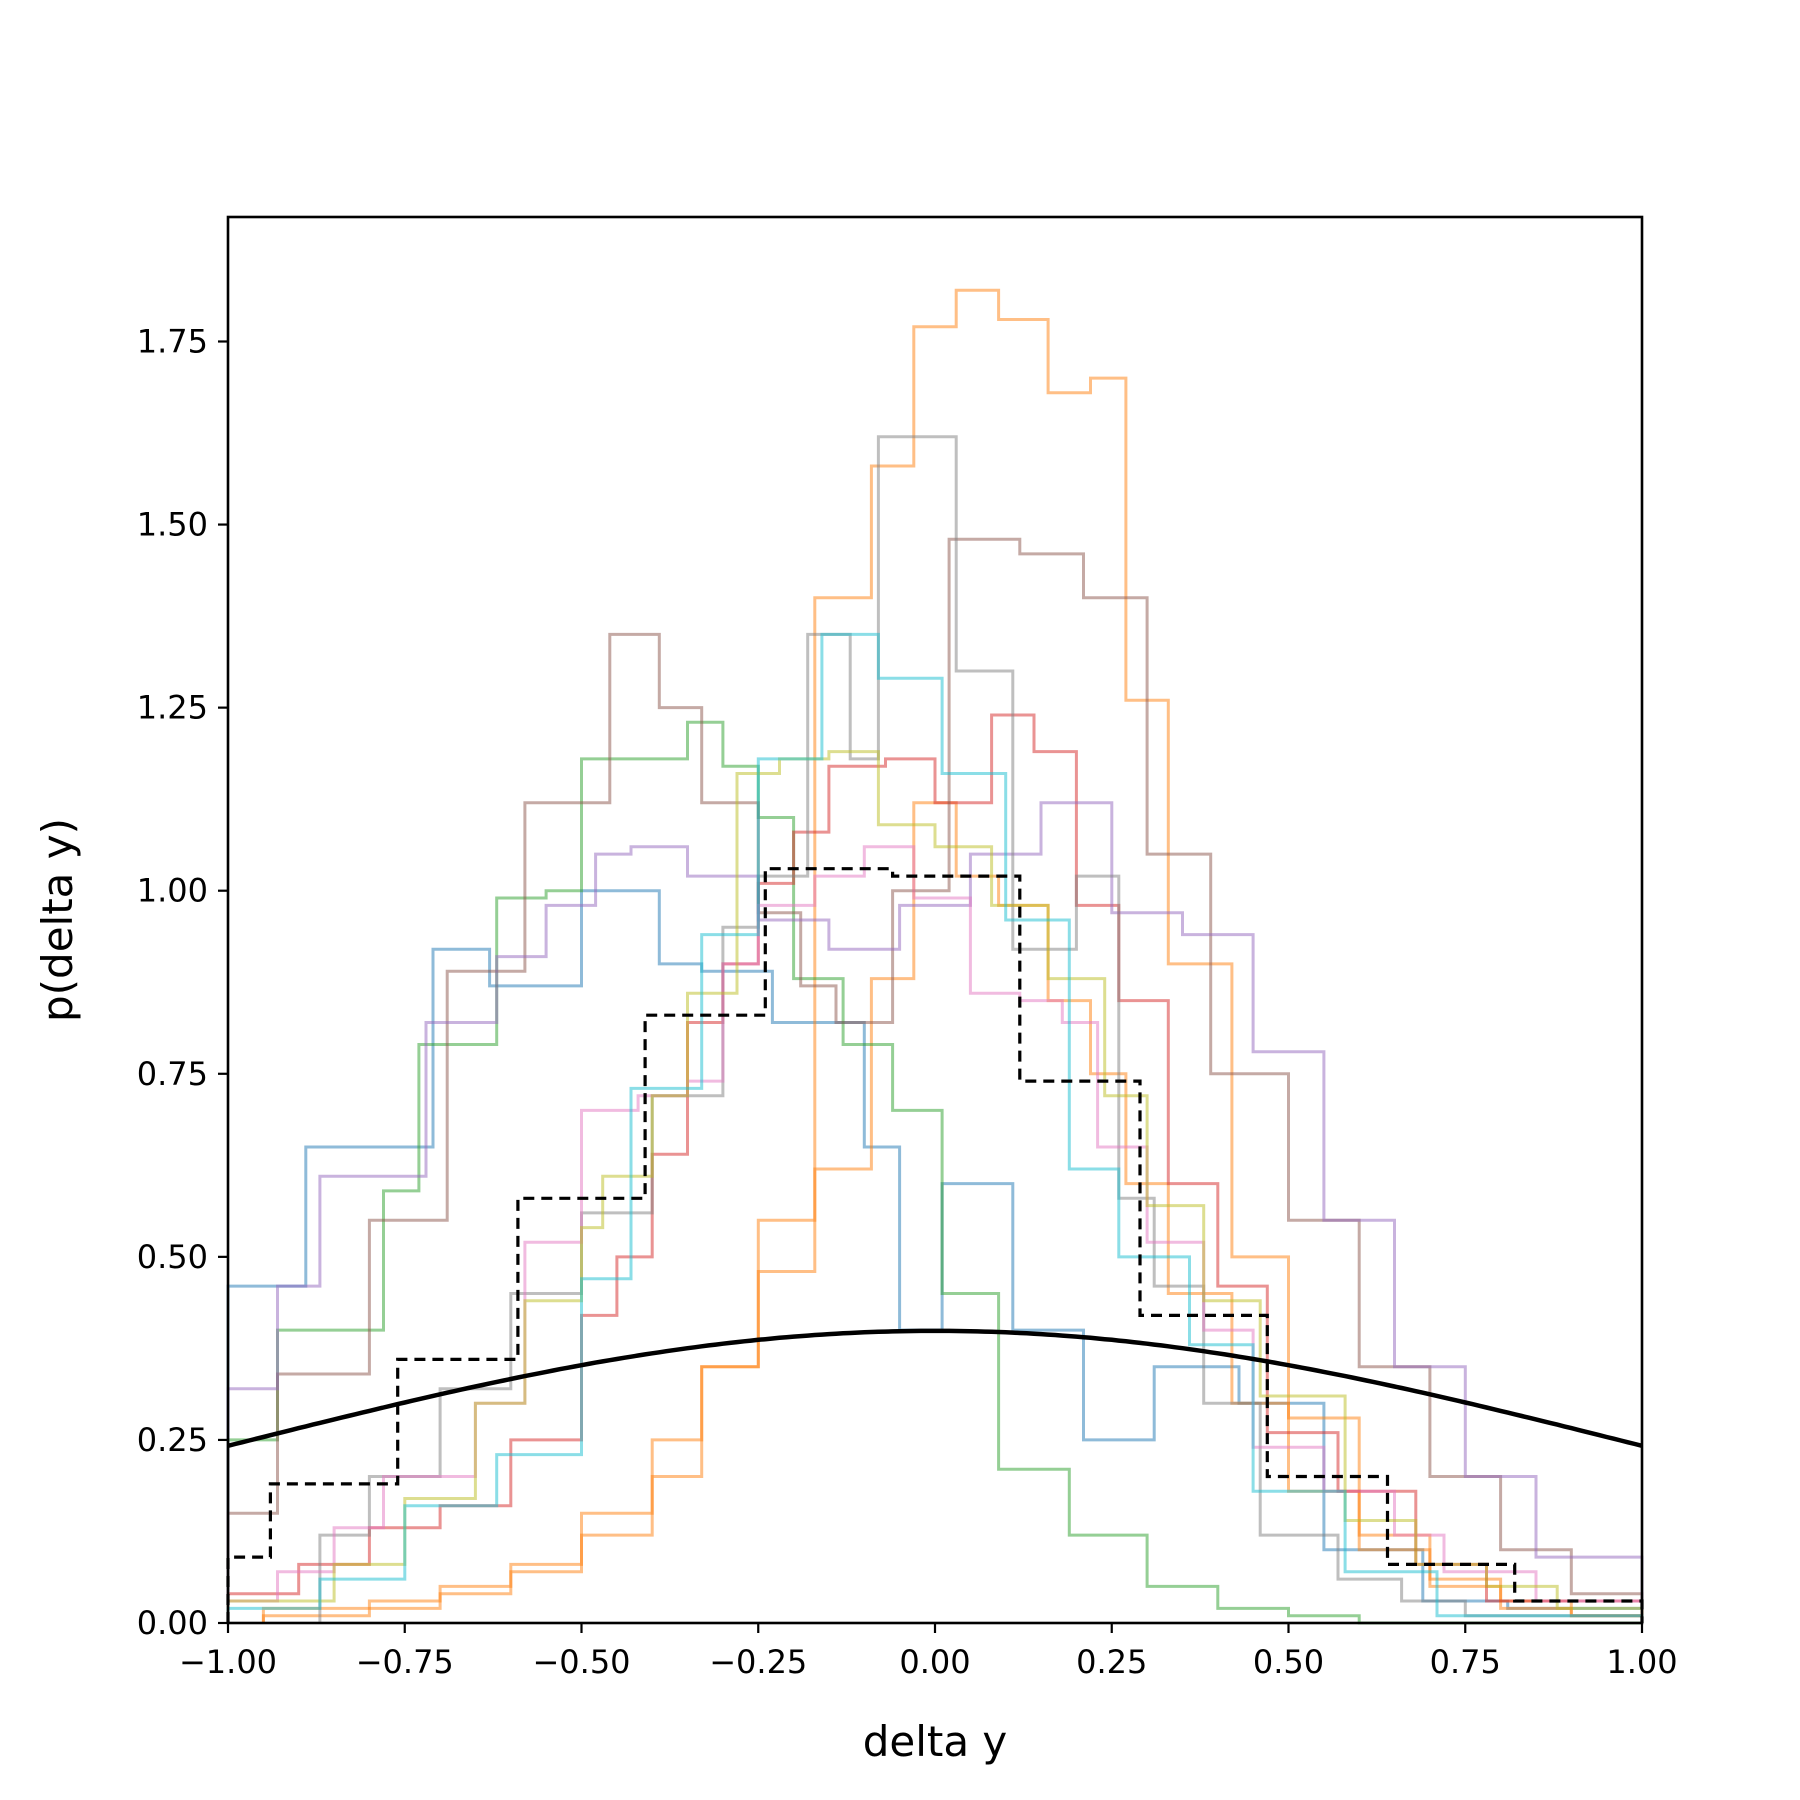 This screenshot has width=1800, height=1800. Describe the element at coordinates (172, 708) in the screenshot. I see `y-tick-label: 1.25` at that location.